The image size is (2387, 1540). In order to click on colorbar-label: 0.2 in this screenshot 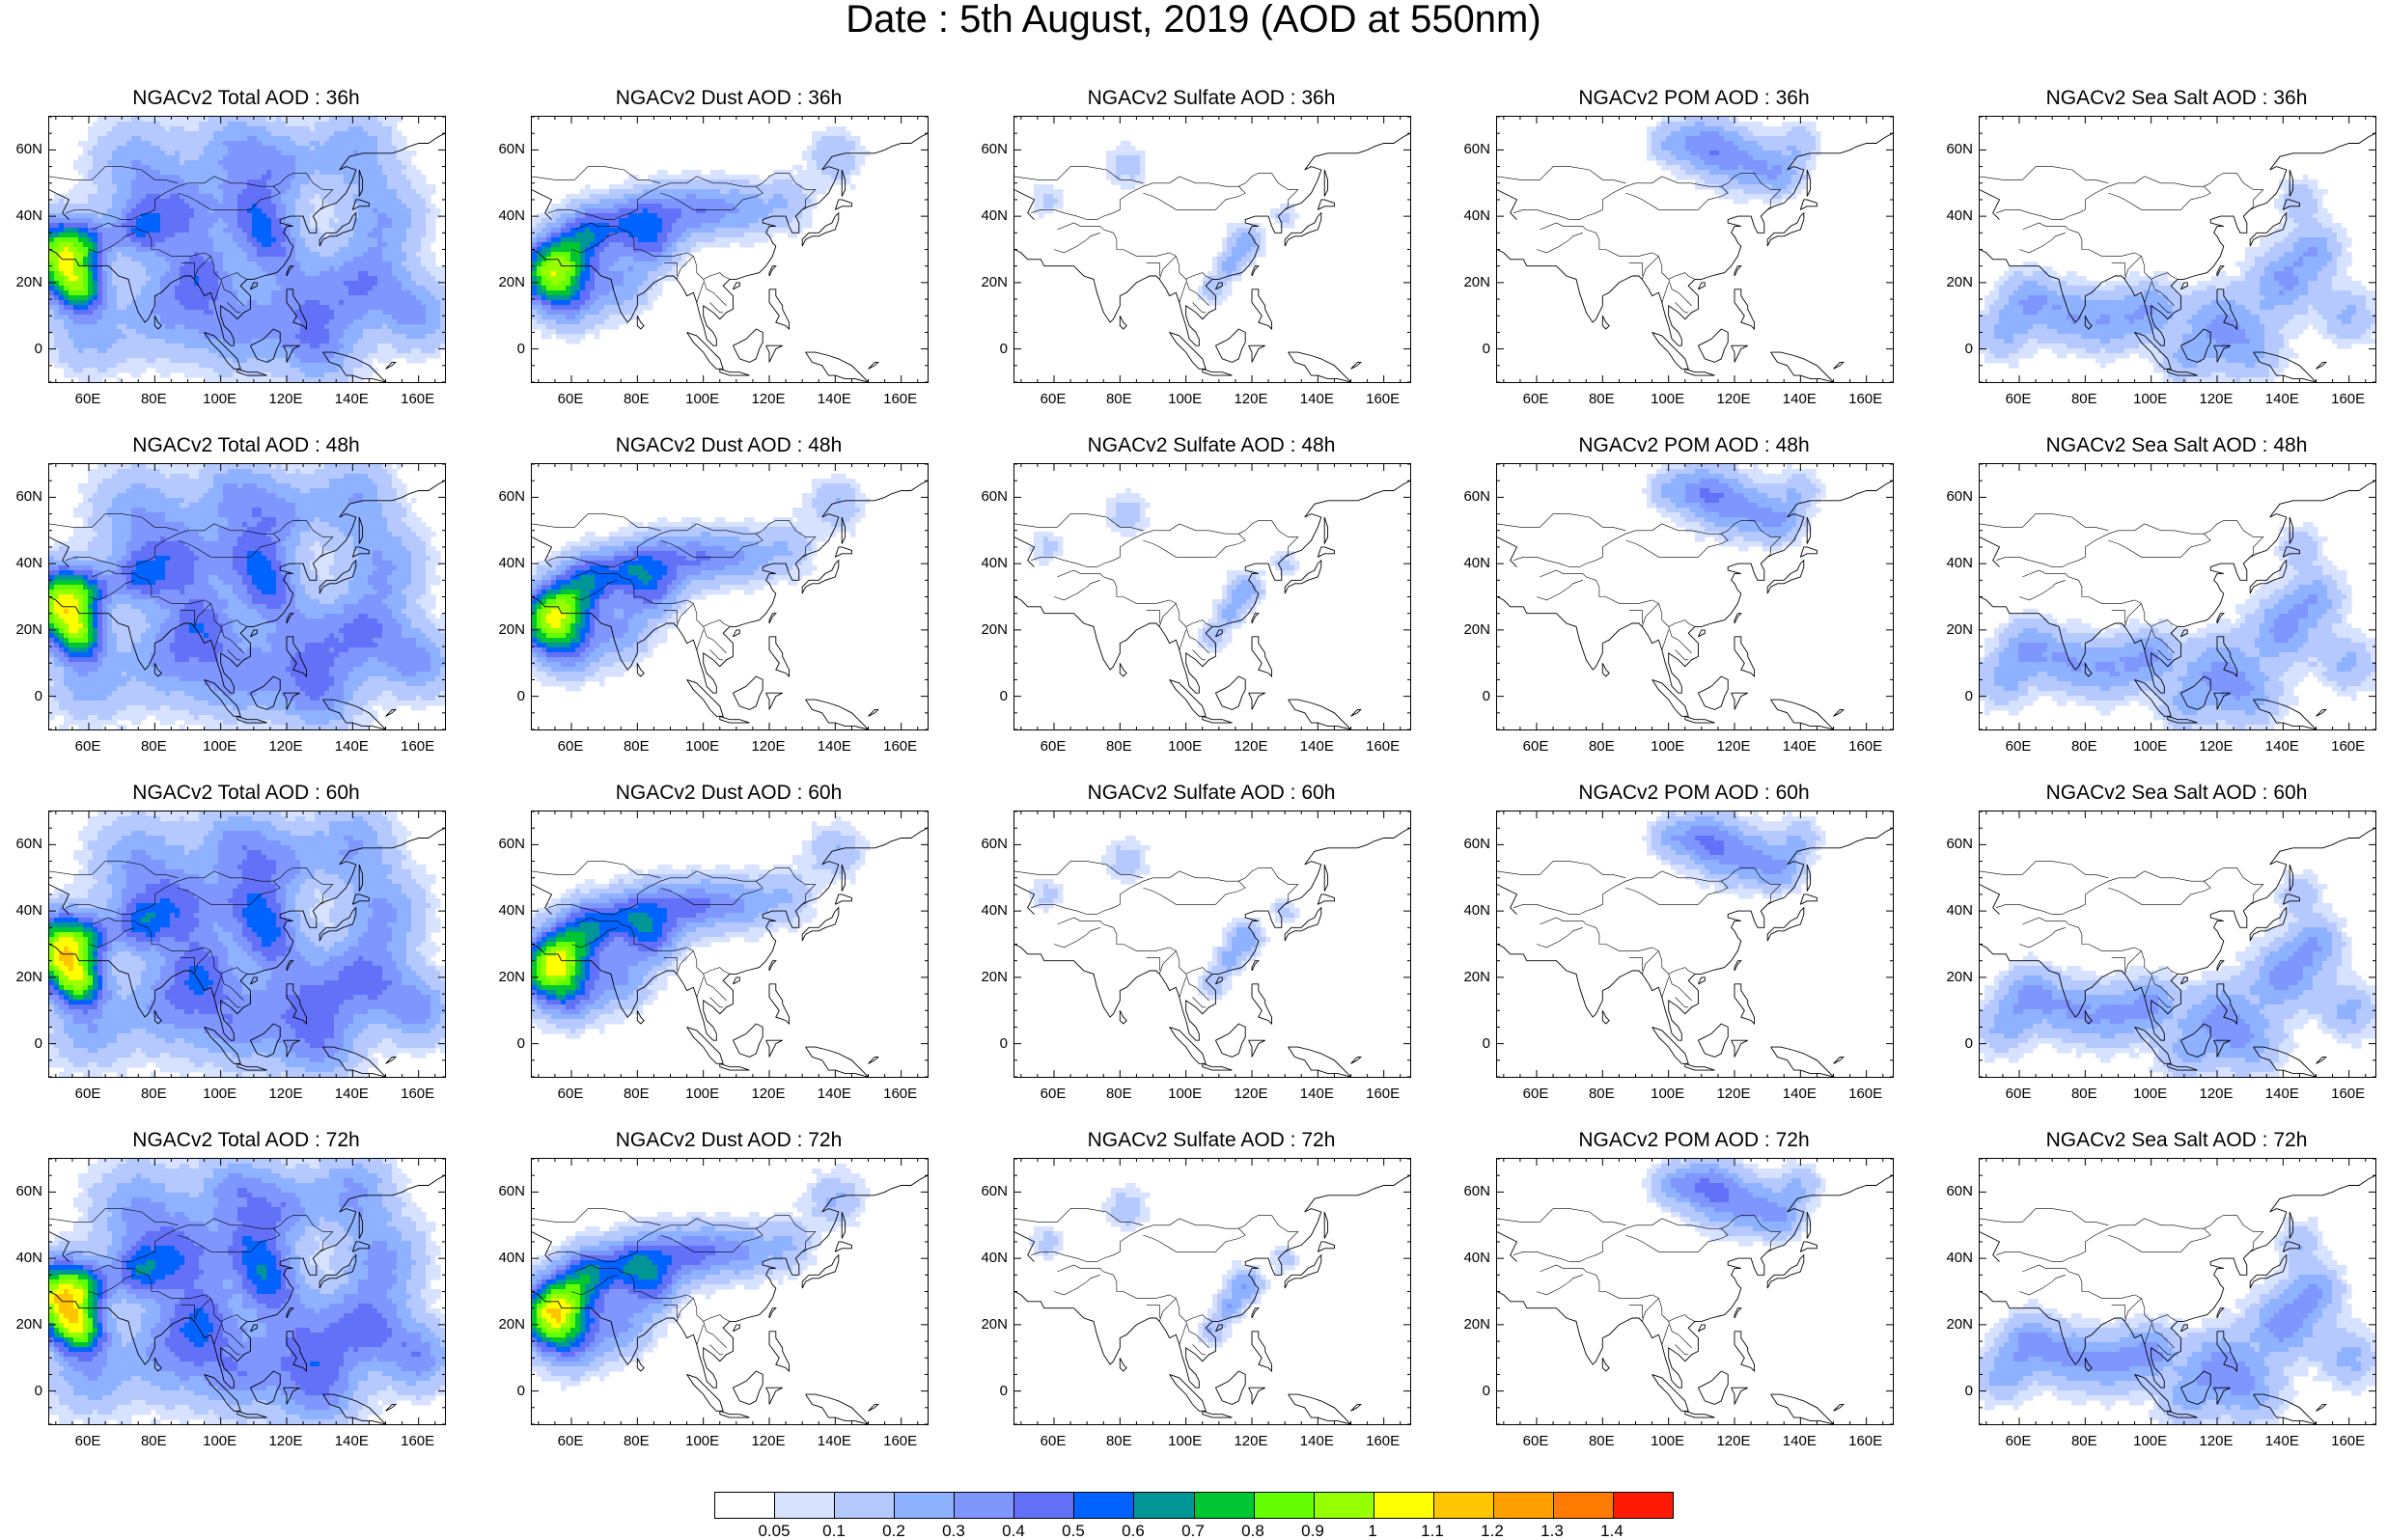, I will do `click(894, 1531)`.